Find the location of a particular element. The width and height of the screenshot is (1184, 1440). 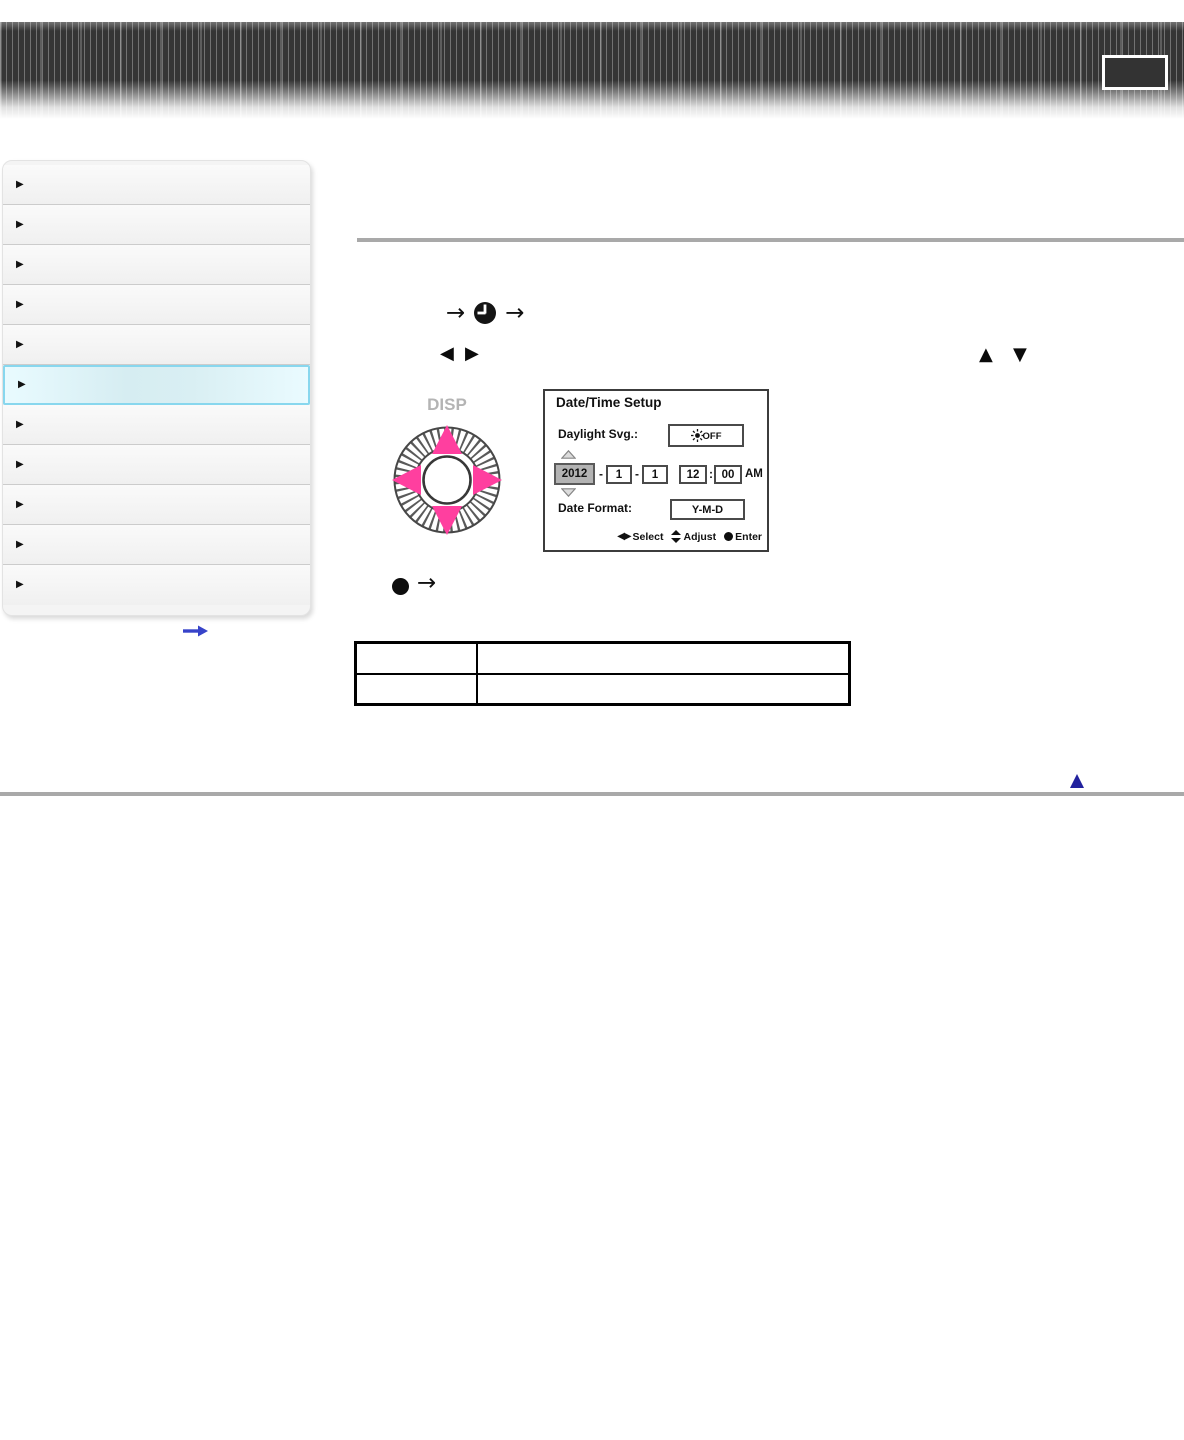

screen-title: Date/Time Setup is located at coordinates (609, 402).